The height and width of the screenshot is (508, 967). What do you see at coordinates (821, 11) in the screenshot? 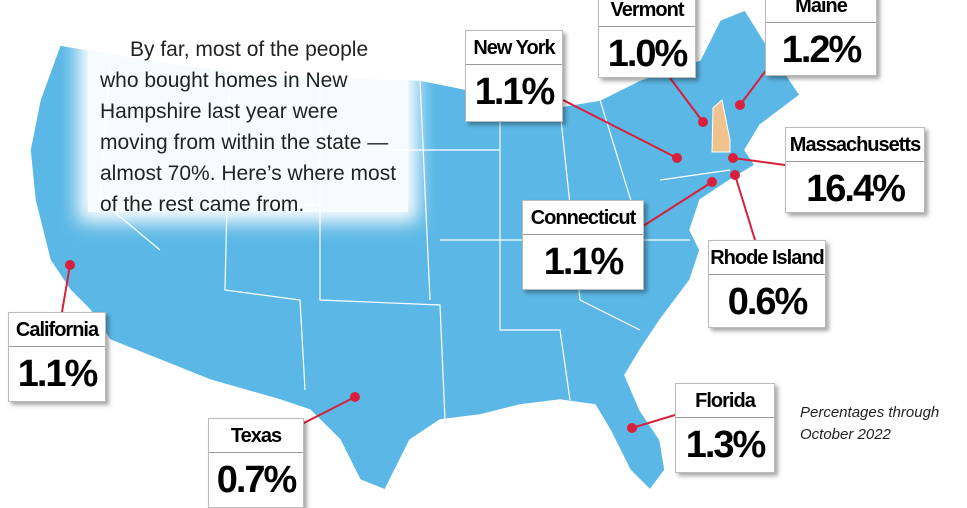
I see `state-name: Maine` at bounding box center [821, 11].